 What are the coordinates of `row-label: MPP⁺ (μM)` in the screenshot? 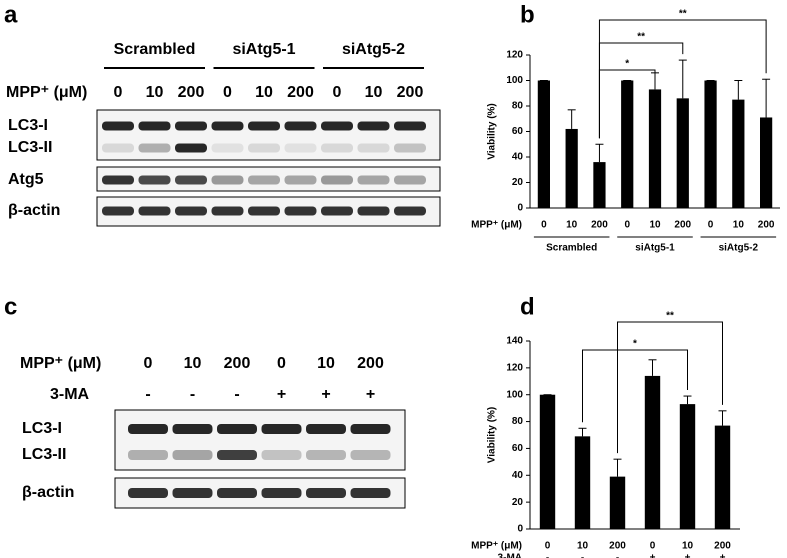 It's located at (60, 363).